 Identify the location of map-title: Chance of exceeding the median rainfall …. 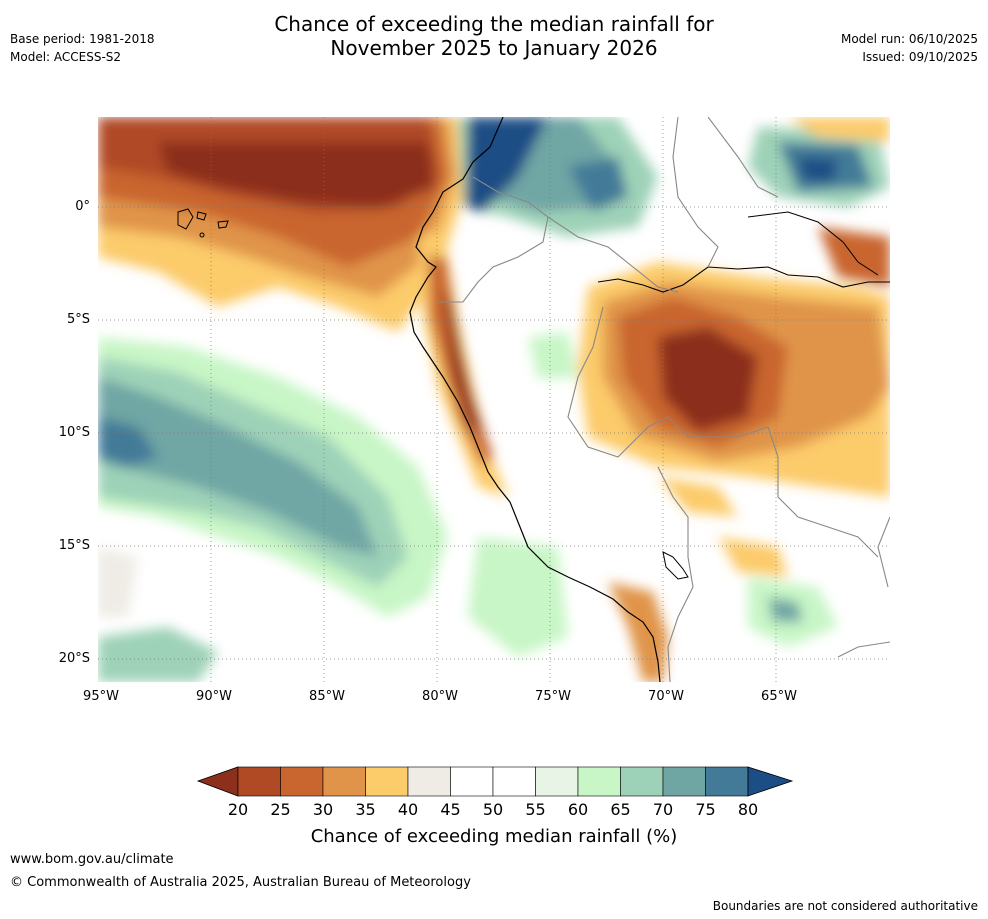
(494, 36).